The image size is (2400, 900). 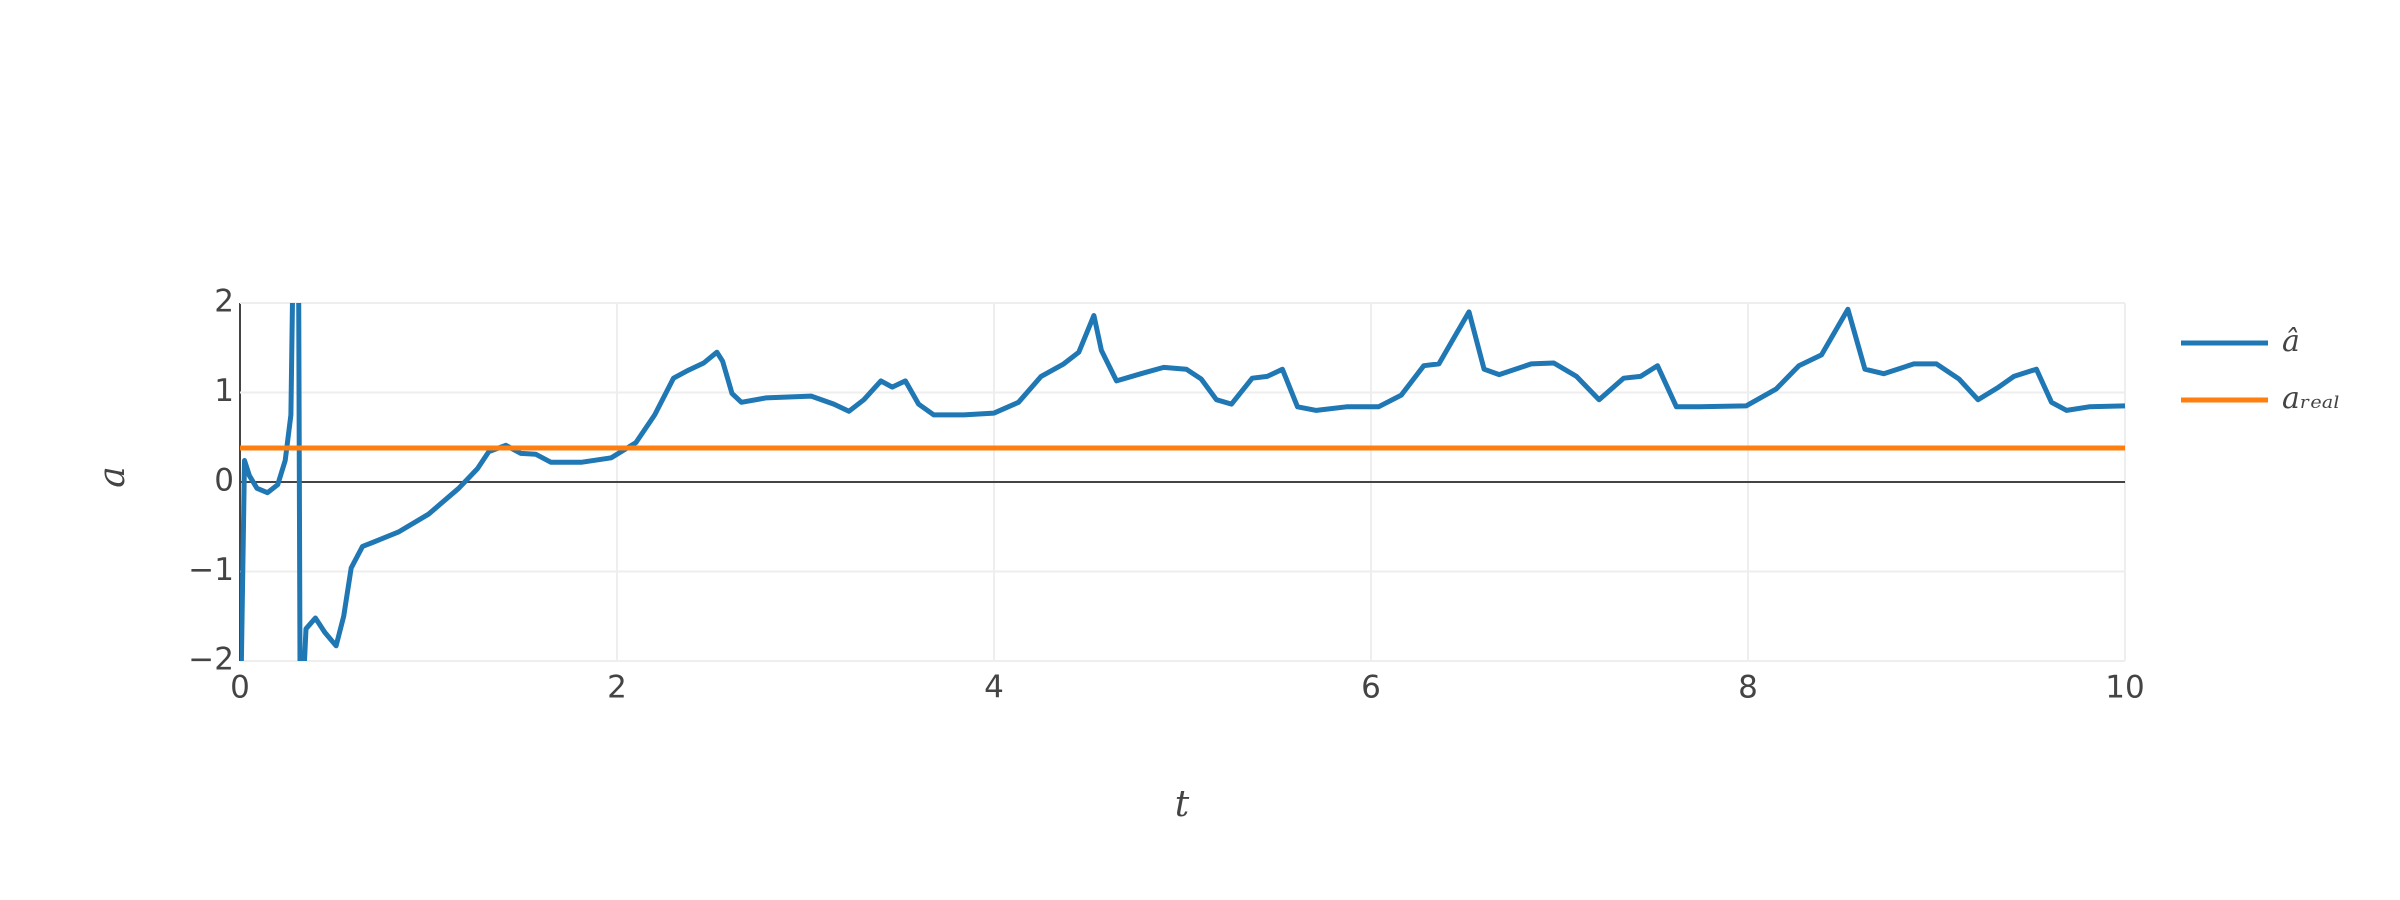 I want to click on legend-label: aᵣₑₐₗ, so click(x=2311, y=398).